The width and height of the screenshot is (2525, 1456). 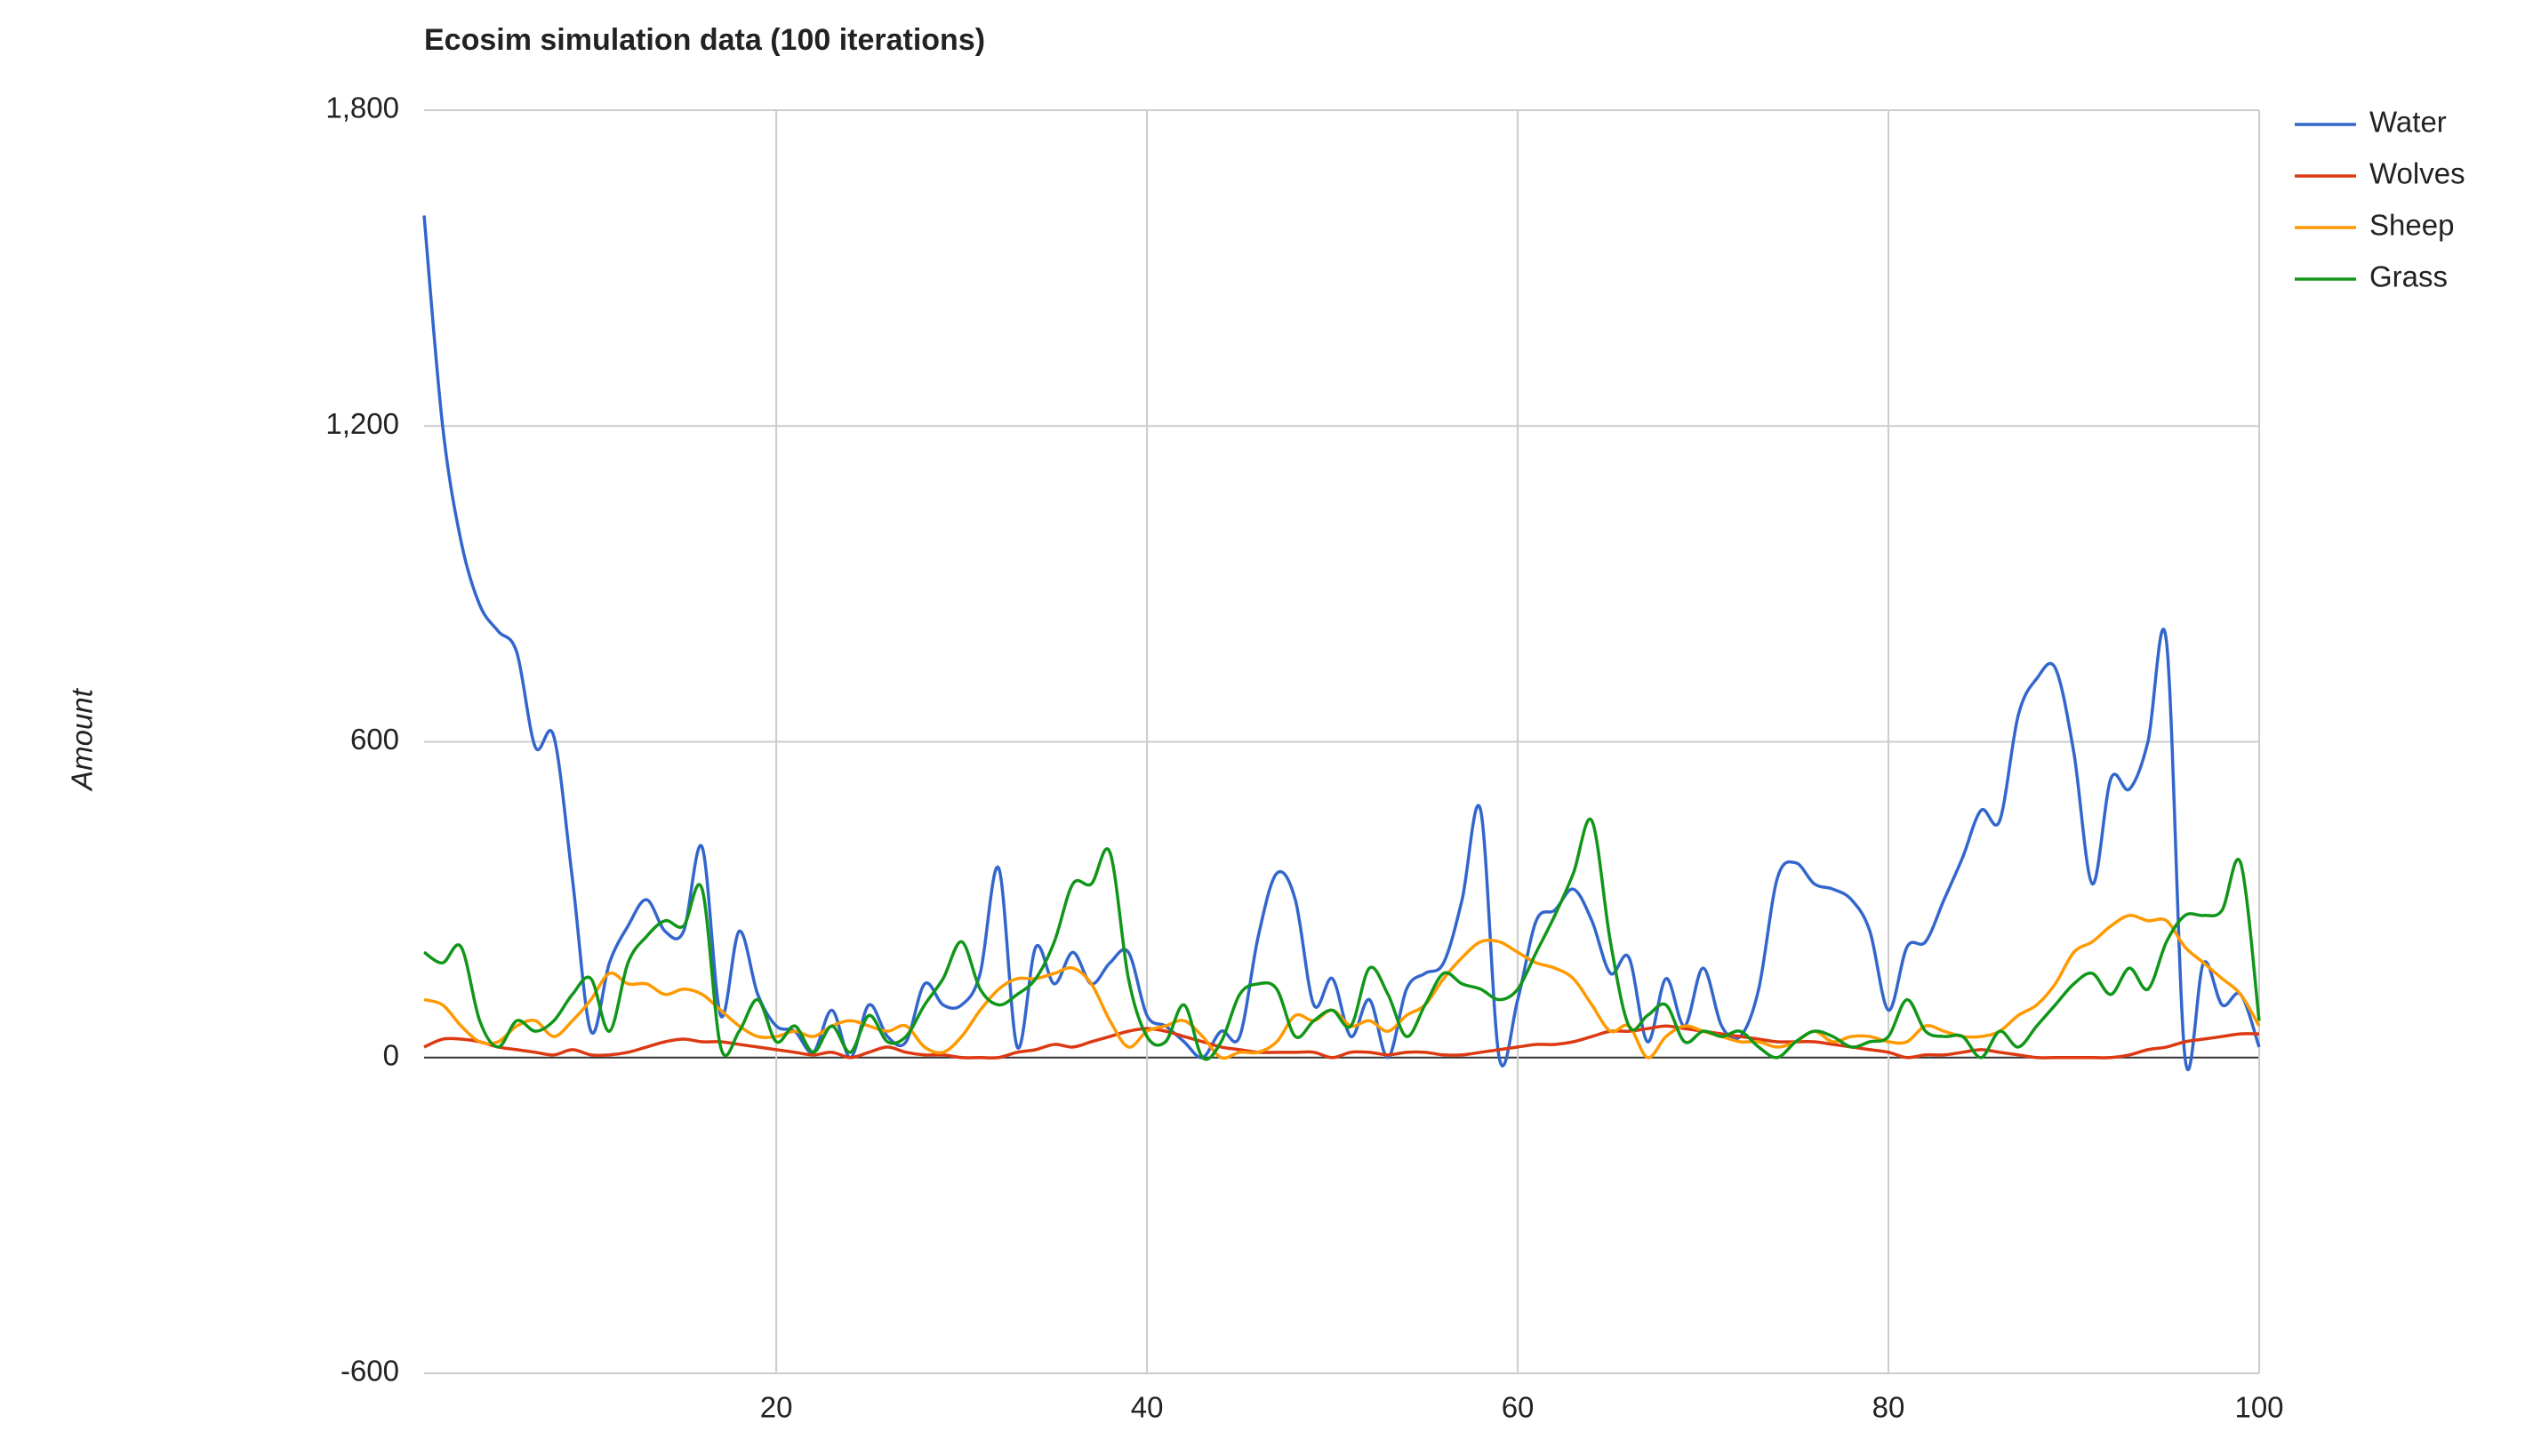 What do you see at coordinates (2408, 276) in the screenshot?
I see `legend-label: Grass` at bounding box center [2408, 276].